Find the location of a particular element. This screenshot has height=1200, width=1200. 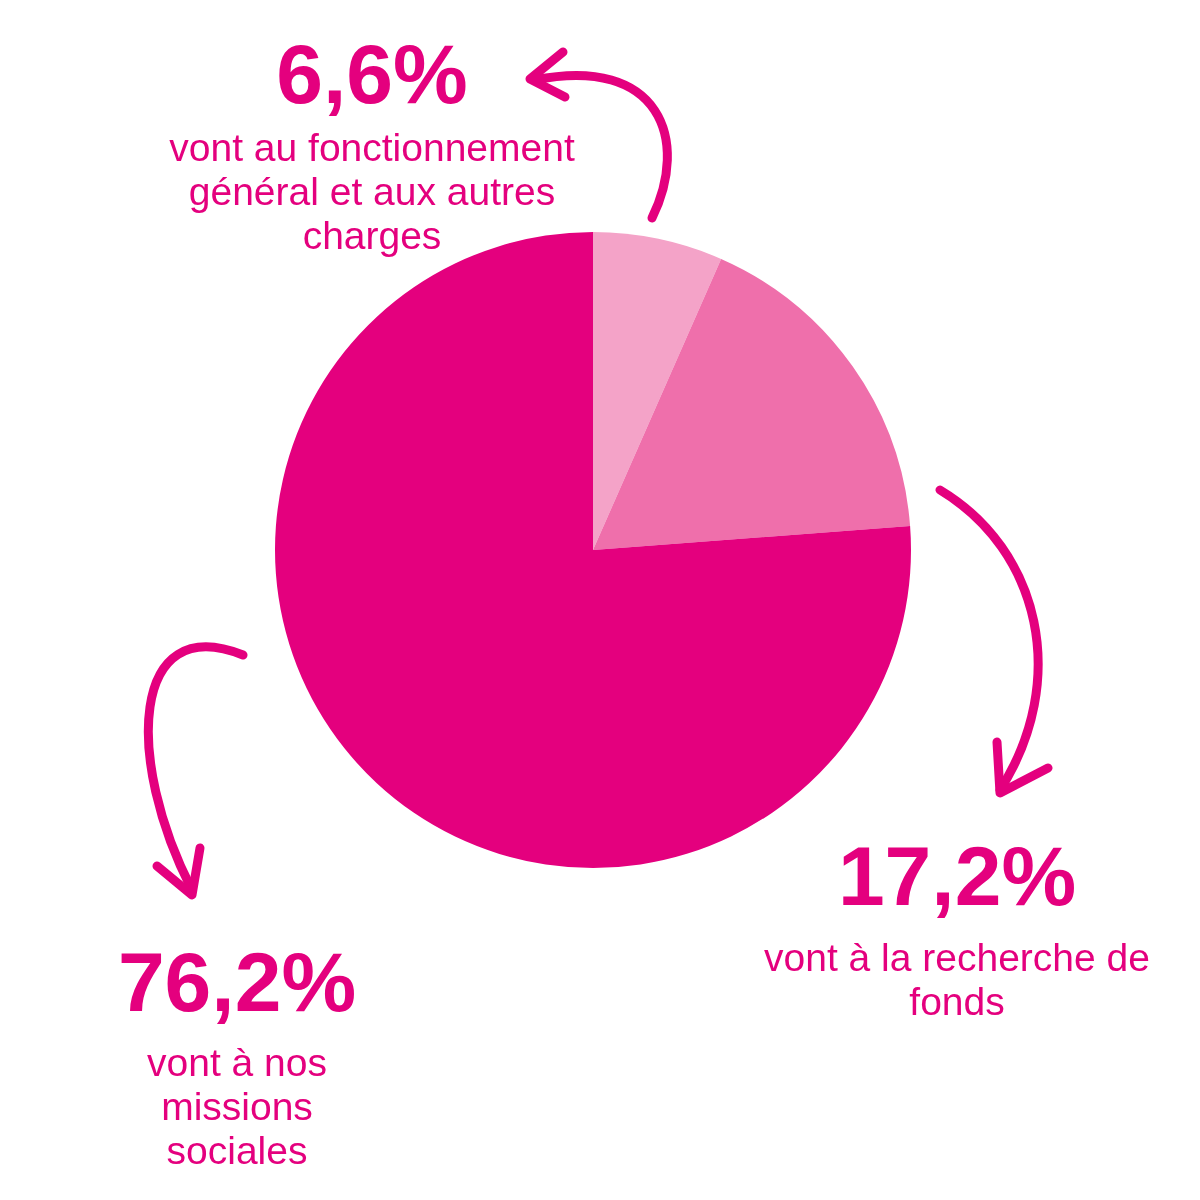

data-label: 17,2% is located at coordinates (957, 876).